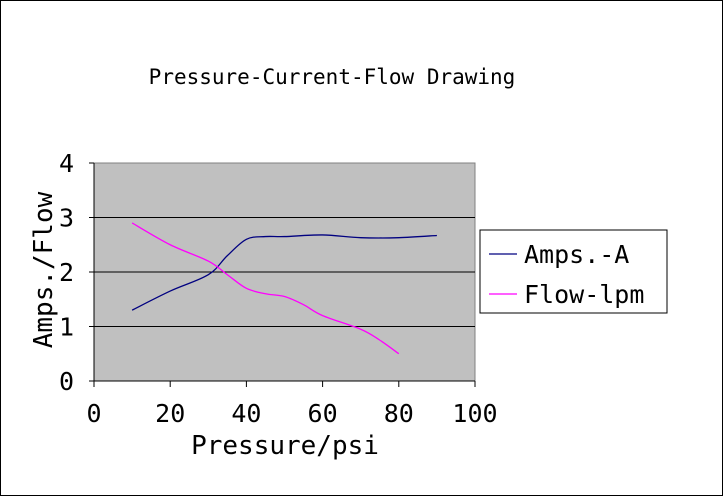 The width and height of the screenshot is (723, 496). Describe the element at coordinates (66, 163) in the screenshot. I see `y-tick-label: 4` at that location.